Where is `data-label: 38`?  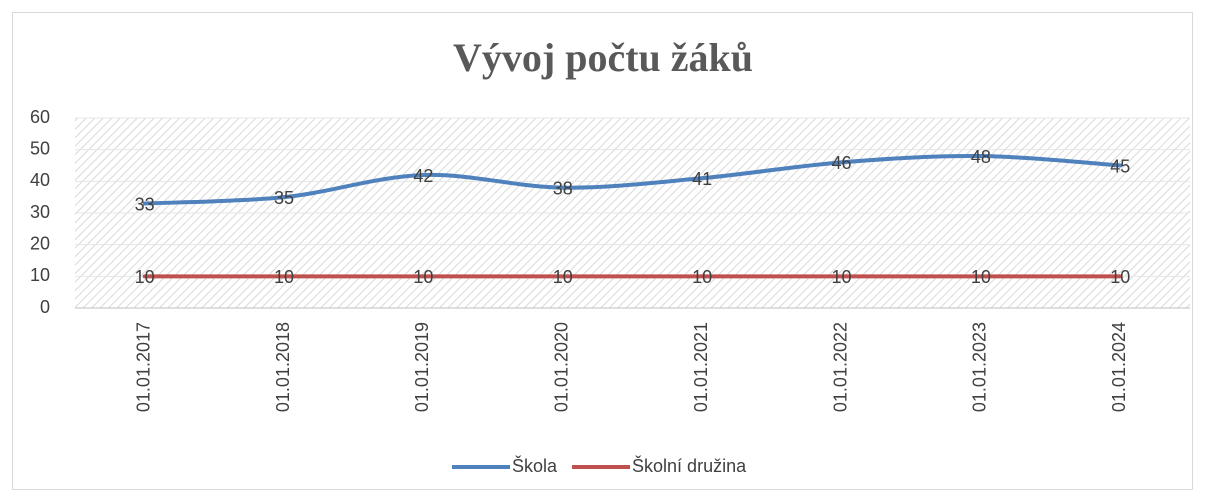 data-label: 38 is located at coordinates (563, 188).